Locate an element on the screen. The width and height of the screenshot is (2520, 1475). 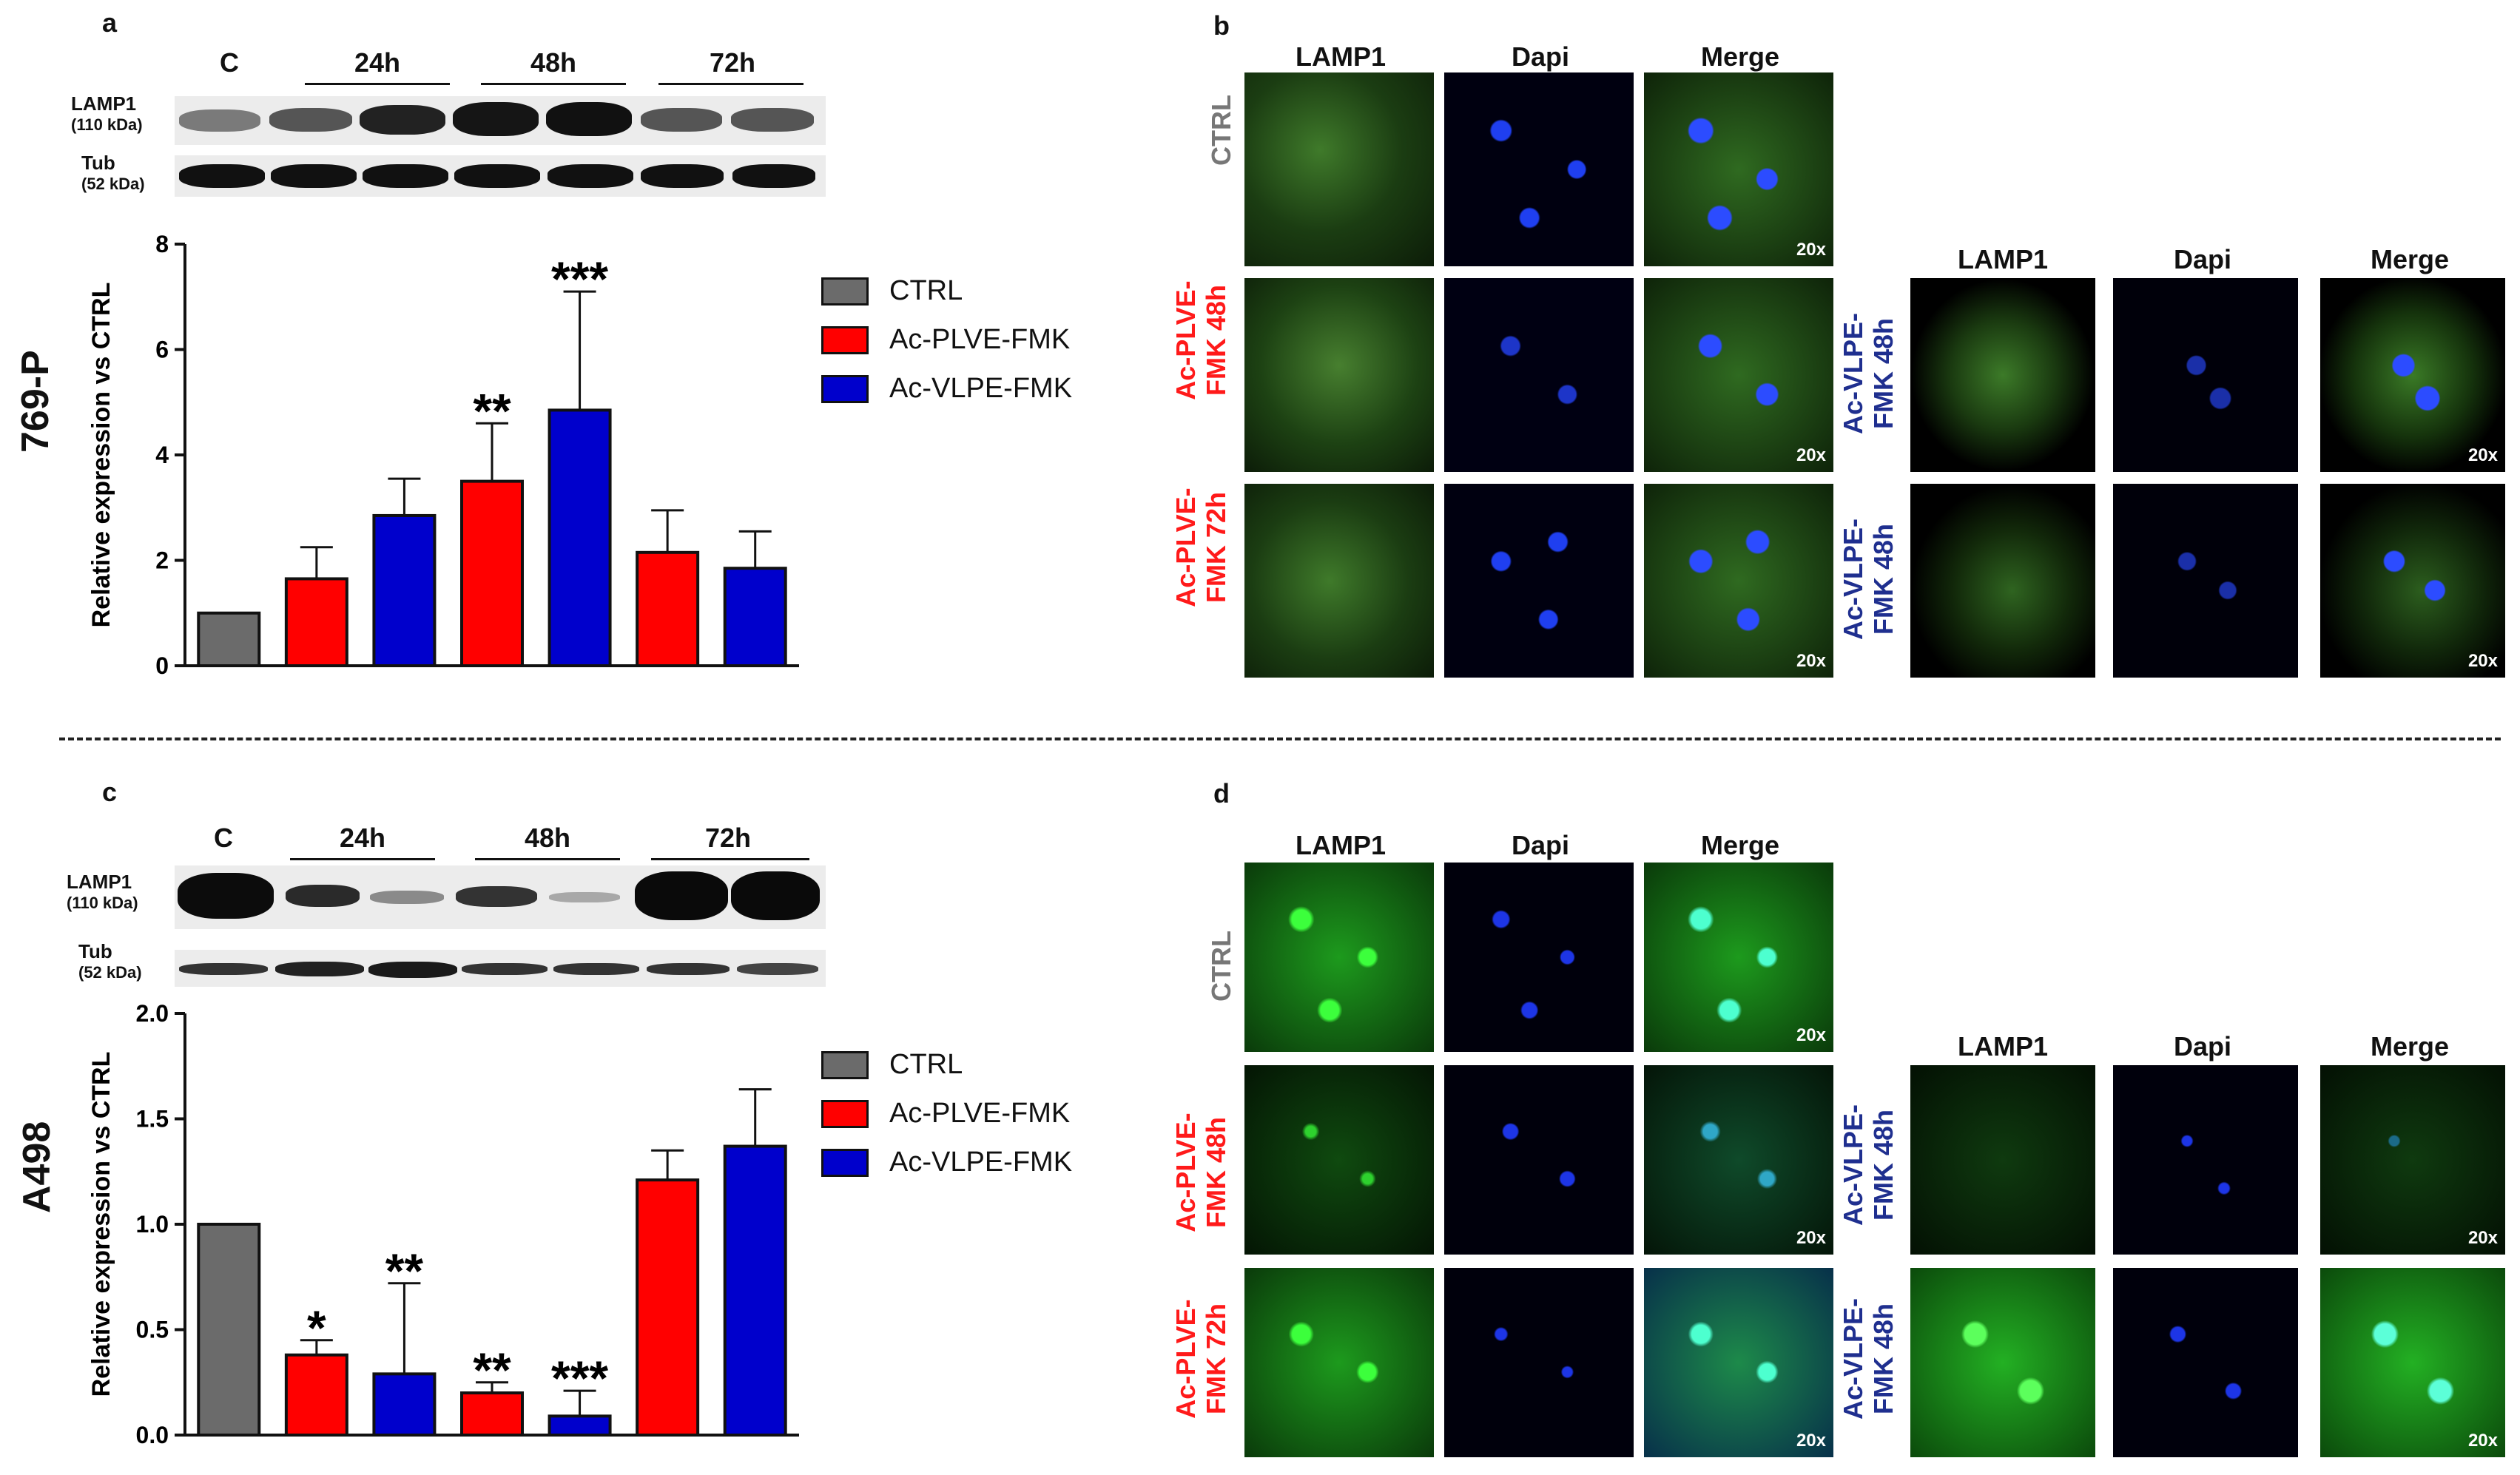
row-label-vlpe-48h: Ac-VLPE- FMK 48h is located at coordinates (1868, 1165).